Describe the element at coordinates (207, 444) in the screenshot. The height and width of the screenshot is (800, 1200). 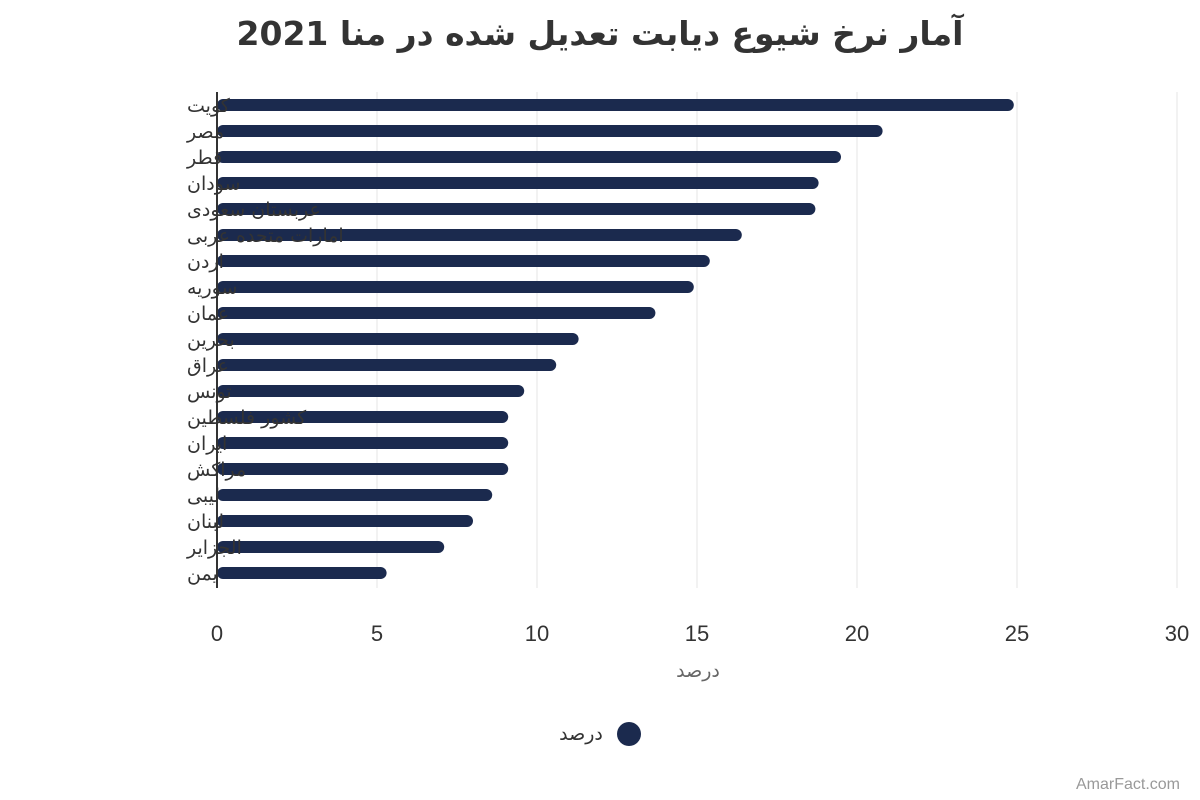
I see `category-label: ایران` at that location.